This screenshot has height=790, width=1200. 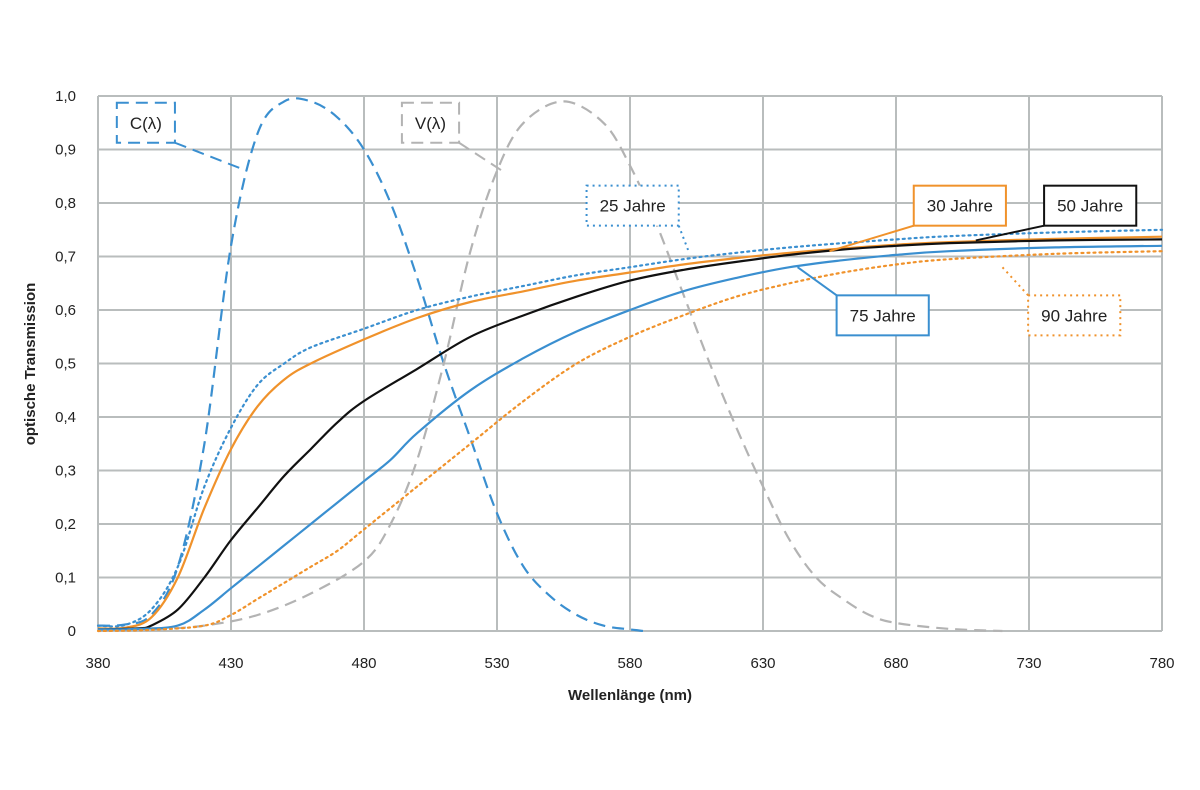 What do you see at coordinates (65, 150) in the screenshot?
I see `y-tick-label: 0,9` at bounding box center [65, 150].